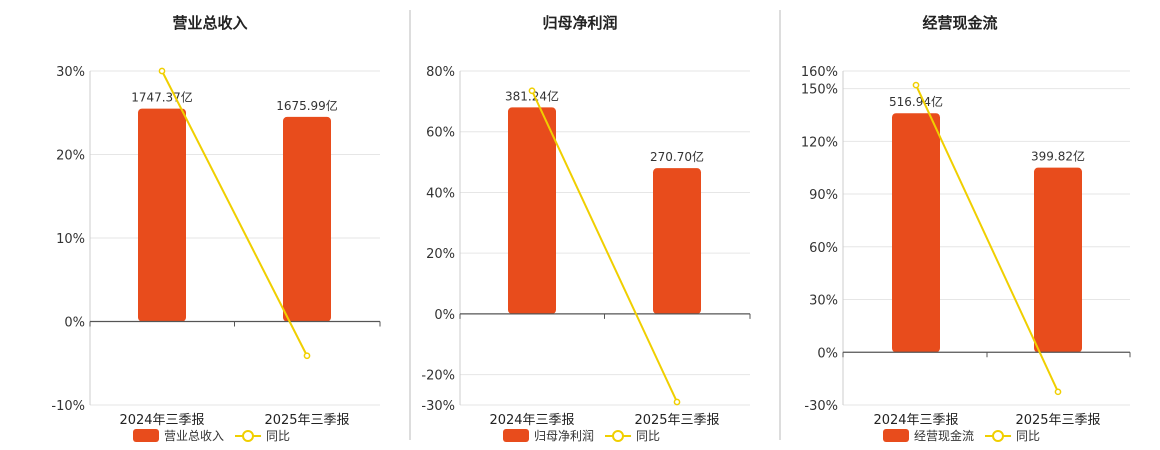 Image resolution: width=1160 pixels, height=450 pixels. I want to click on y-tick-label: -10%, so click(68, 406).